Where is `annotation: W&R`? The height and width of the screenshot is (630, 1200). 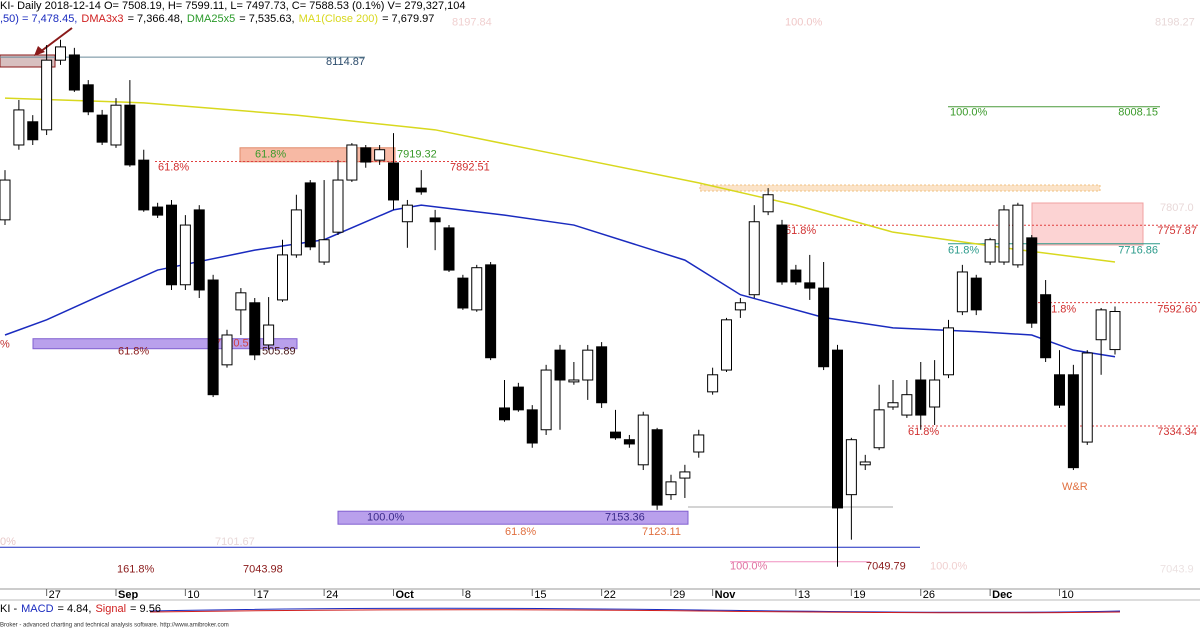 annotation: W&R is located at coordinates (1075, 487).